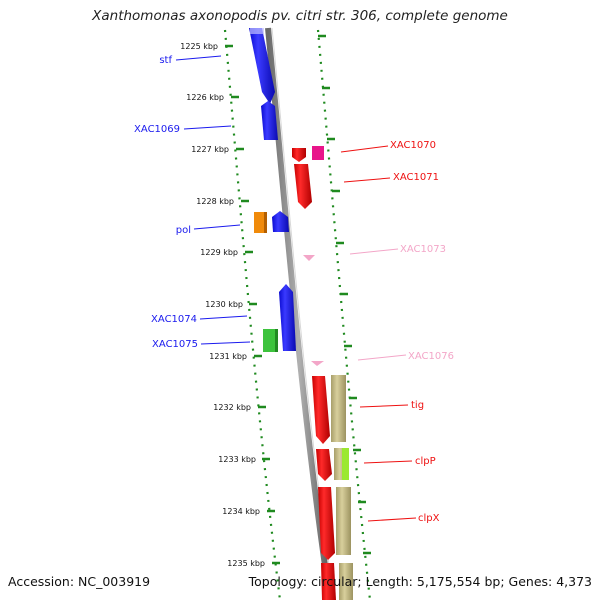  Describe the element at coordinates (270, 340) in the screenshot. I see `gene-XAC1075` at that location.